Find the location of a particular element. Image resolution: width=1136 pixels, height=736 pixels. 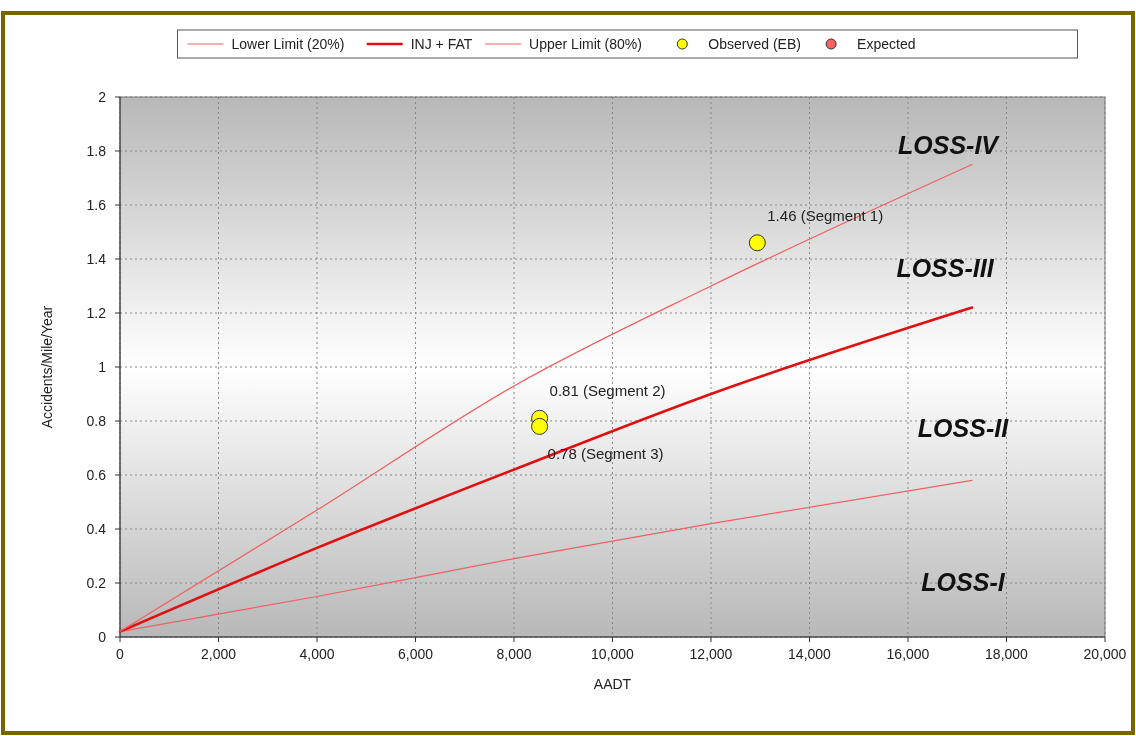

y-axis-title: Accidents/Mile/Year is located at coordinates (47, 367).